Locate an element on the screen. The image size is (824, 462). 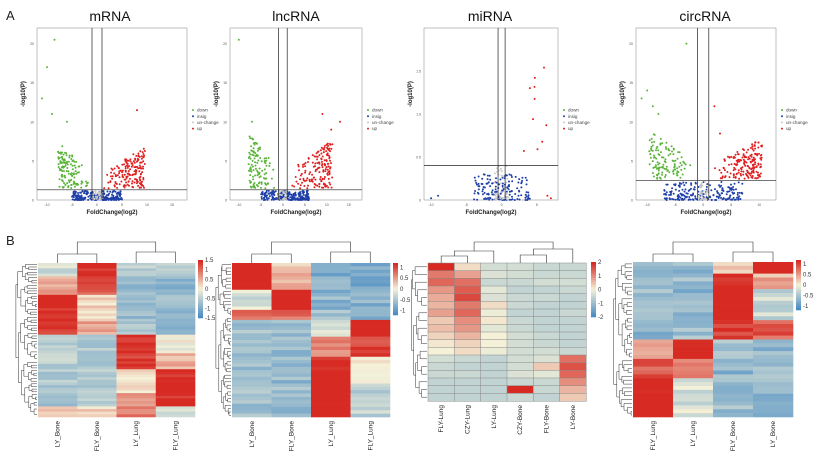
legend-label: up is located at coordinates (789, 128).